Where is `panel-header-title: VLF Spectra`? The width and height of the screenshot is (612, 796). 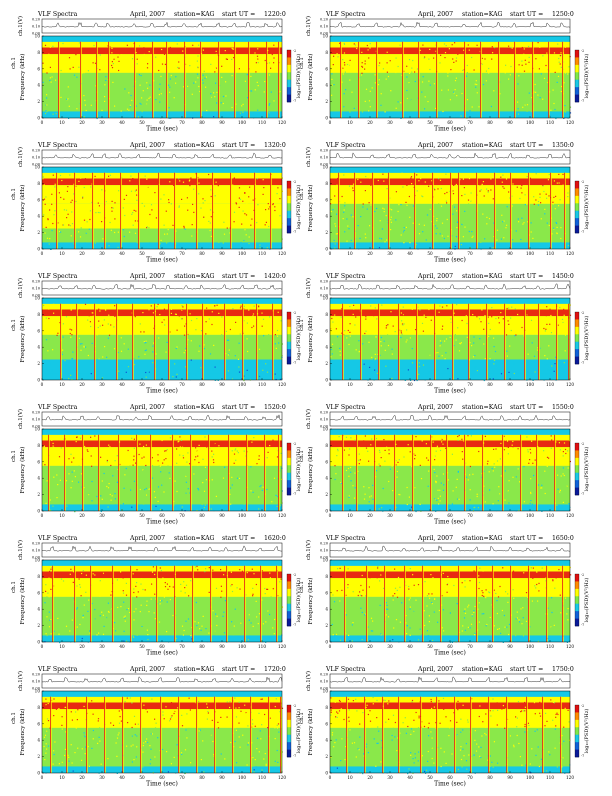
panel-header-title: VLF Spectra is located at coordinates (345, 276).